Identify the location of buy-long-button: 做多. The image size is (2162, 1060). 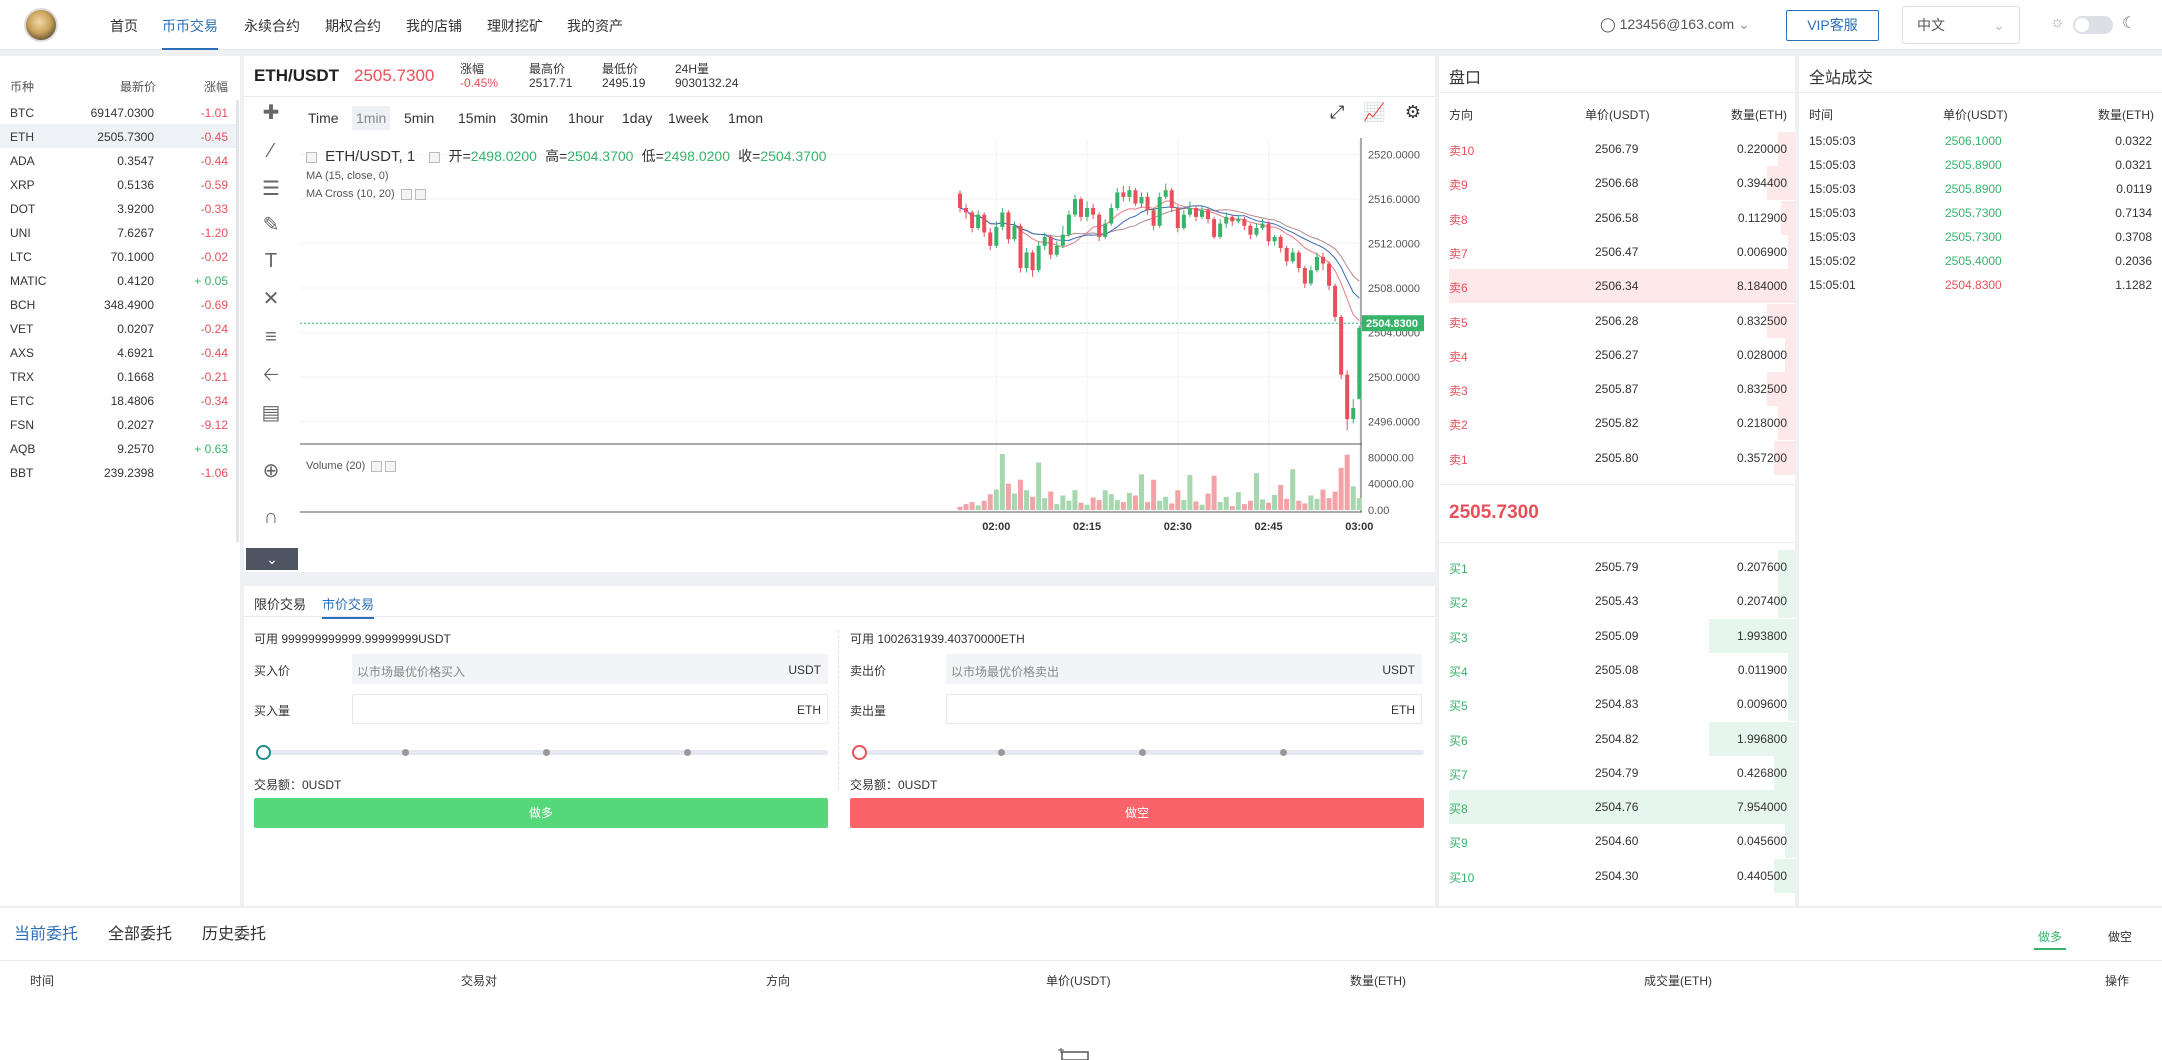
(541, 813).